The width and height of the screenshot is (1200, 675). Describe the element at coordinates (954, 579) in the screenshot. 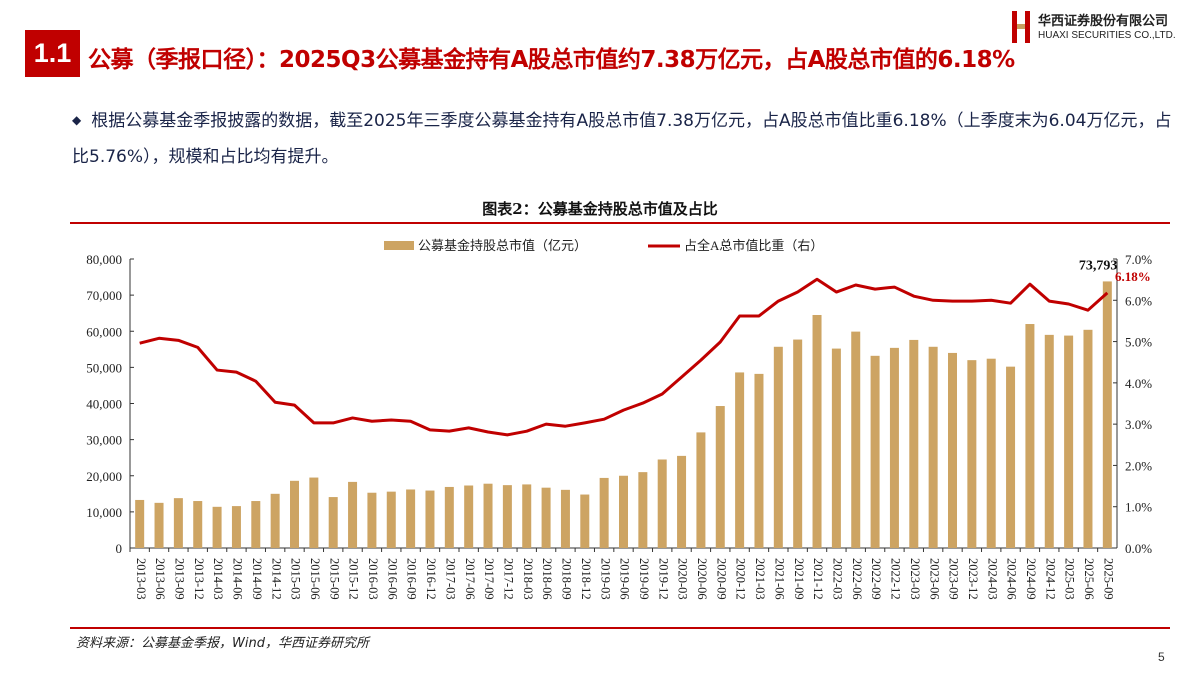

I see `x-tick-label: 2023-09` at that location.